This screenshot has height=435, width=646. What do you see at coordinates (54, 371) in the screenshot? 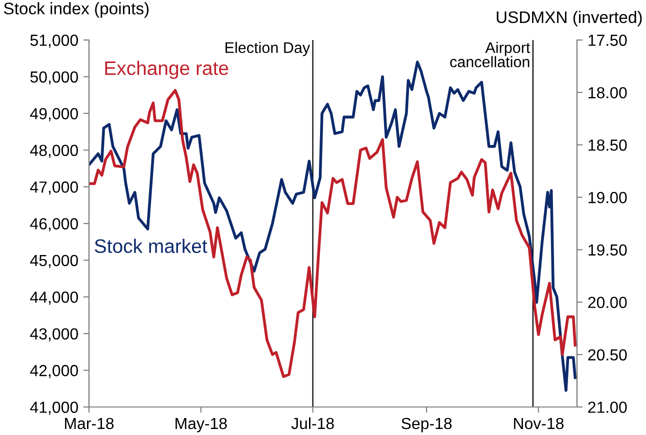
I see `y-tick-label: 42,000` at bounding box center [54, 371].